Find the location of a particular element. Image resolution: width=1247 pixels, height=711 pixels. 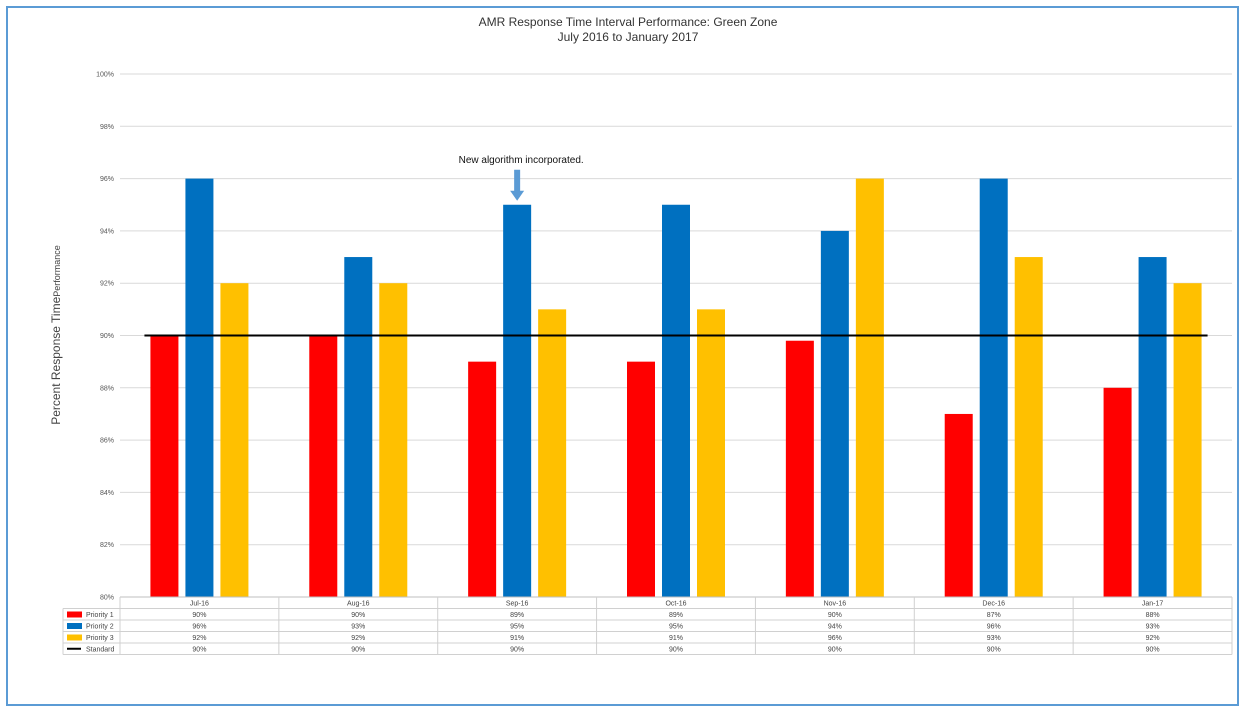

x-tick-label: Jan-17 is located at coordinates (1153, 604).